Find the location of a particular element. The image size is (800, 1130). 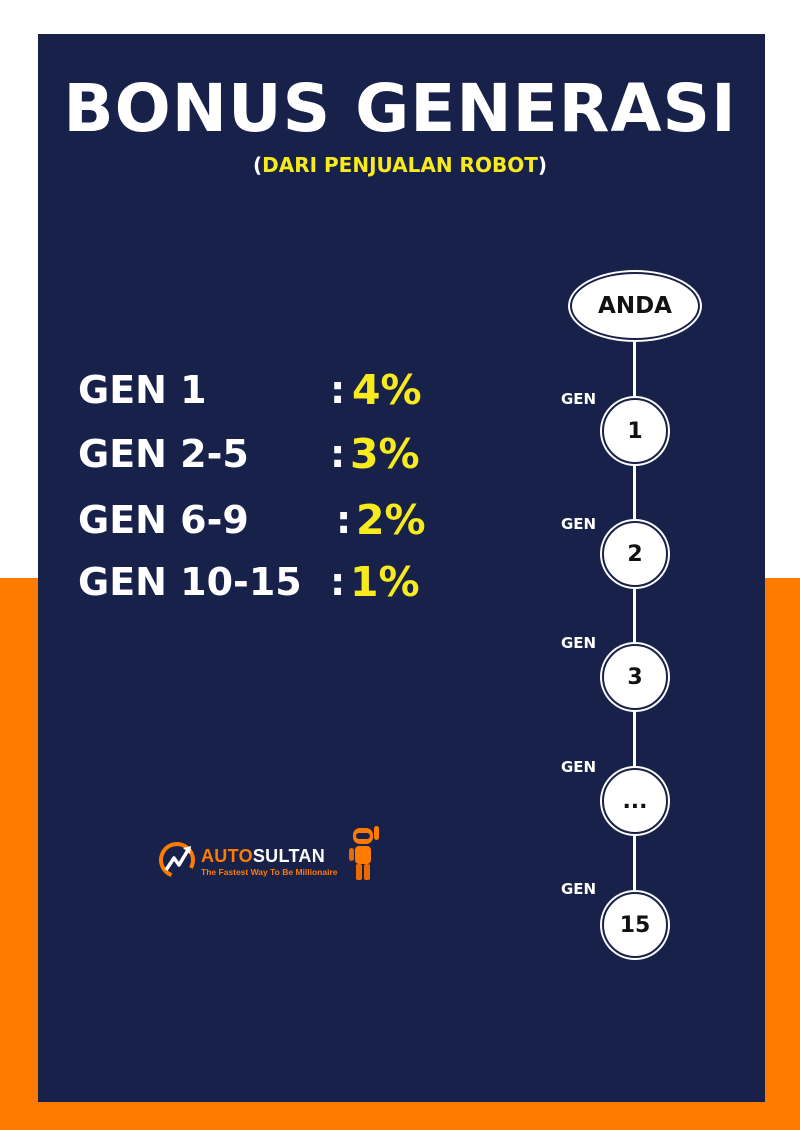

rate-row-gen-2-5: GEN 2-5 : 3% is located at coordinates (278, 454).